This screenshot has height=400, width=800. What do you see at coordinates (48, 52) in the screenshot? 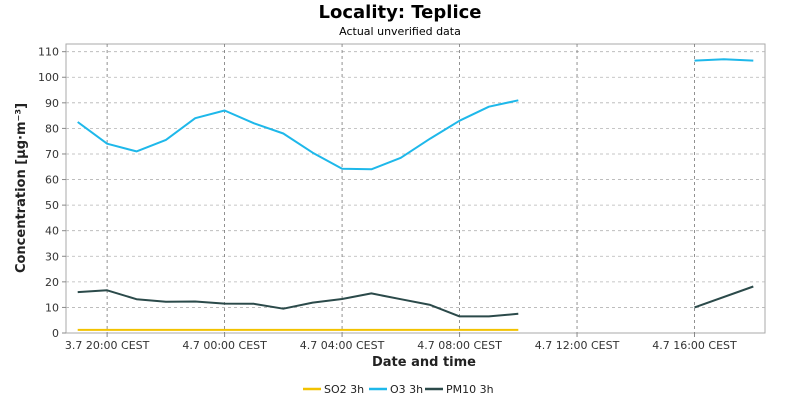
I see `y-tick-label: 110` at bounding box center [48, 52].